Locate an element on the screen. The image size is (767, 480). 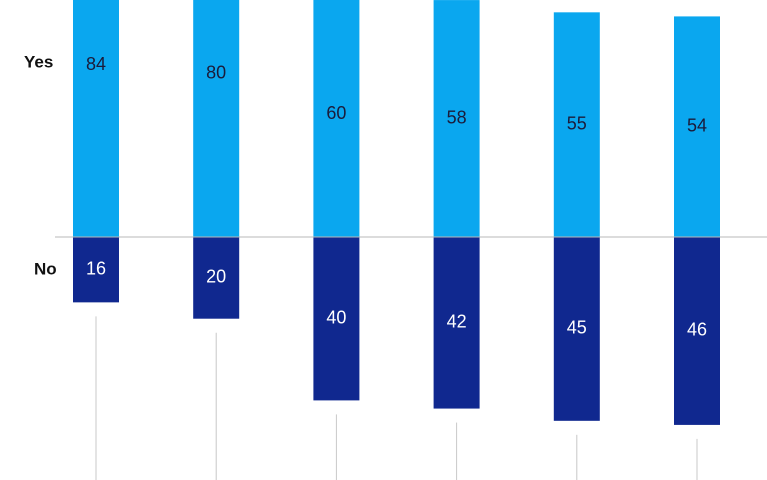
value-label: 46 is located at coordinates (697, 330).